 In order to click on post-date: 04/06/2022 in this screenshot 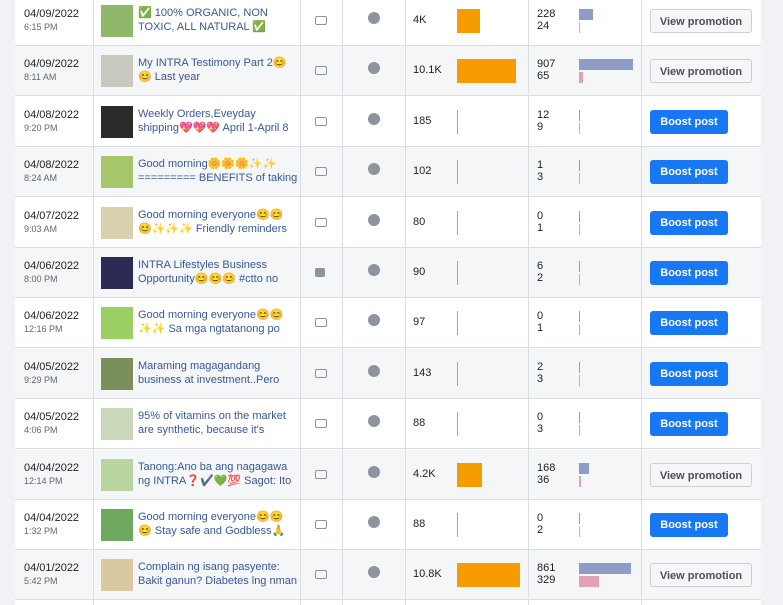, I will do `click(52, 316)`.